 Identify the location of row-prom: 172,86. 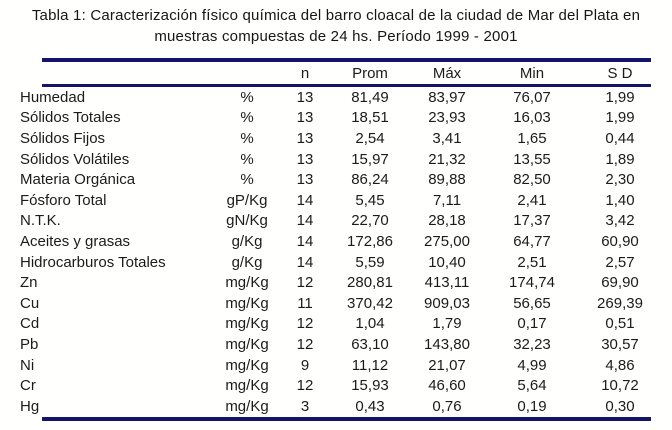
(370, 241).